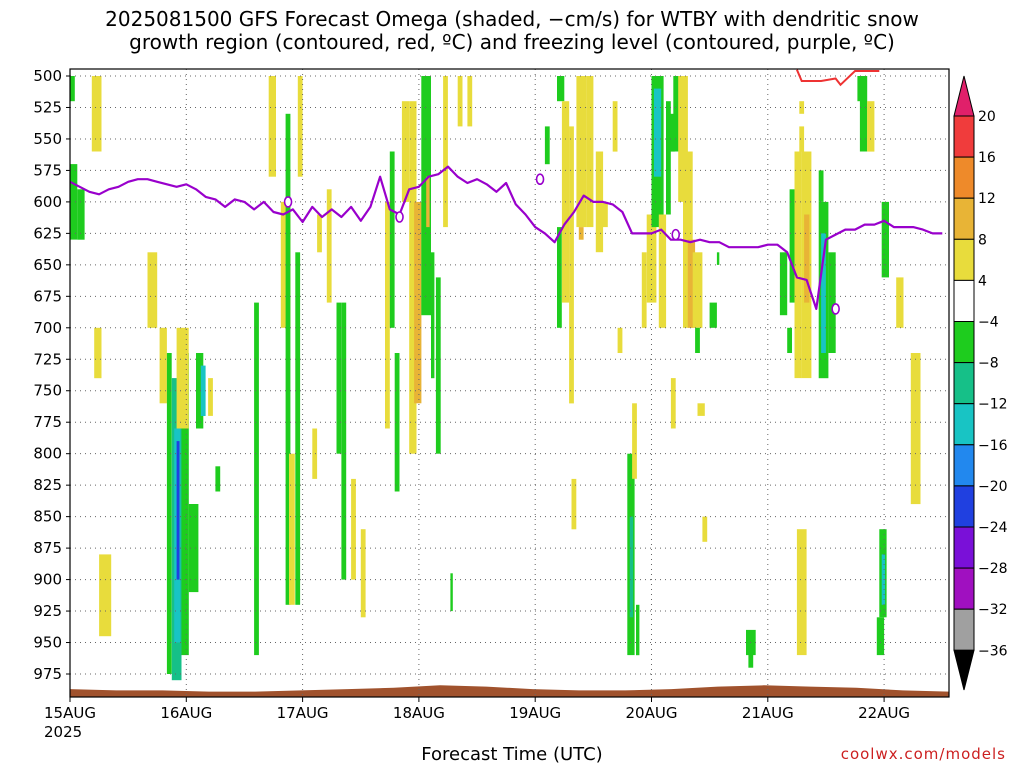 This screenshot has width=1024, height=768. I want to click on colorbar-tick-label: 16, so click(987, 158).